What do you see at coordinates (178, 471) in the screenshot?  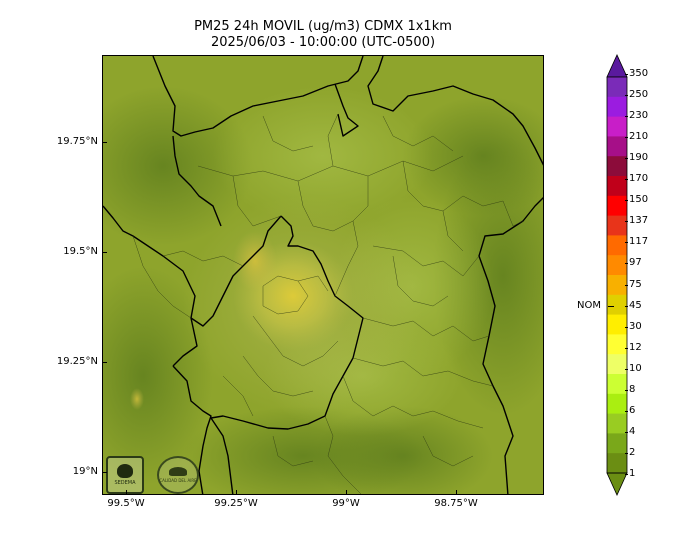 I see `calidad-aire-logo-icon` at bounding box center [178, 471].